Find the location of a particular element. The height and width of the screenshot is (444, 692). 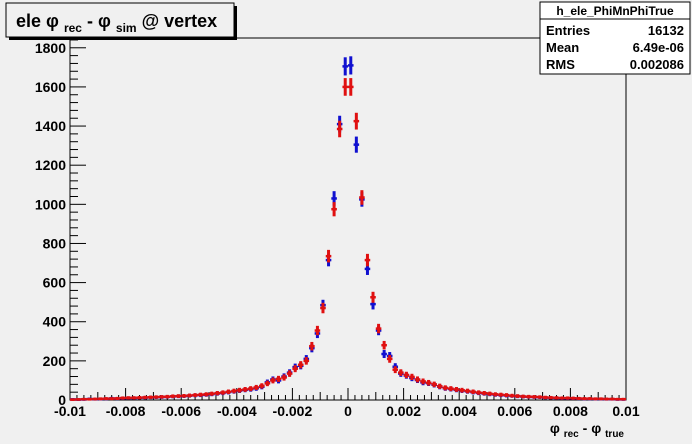

title-box: ele φ rec - φ sim @ vertex is located at coordinates (121, 21).